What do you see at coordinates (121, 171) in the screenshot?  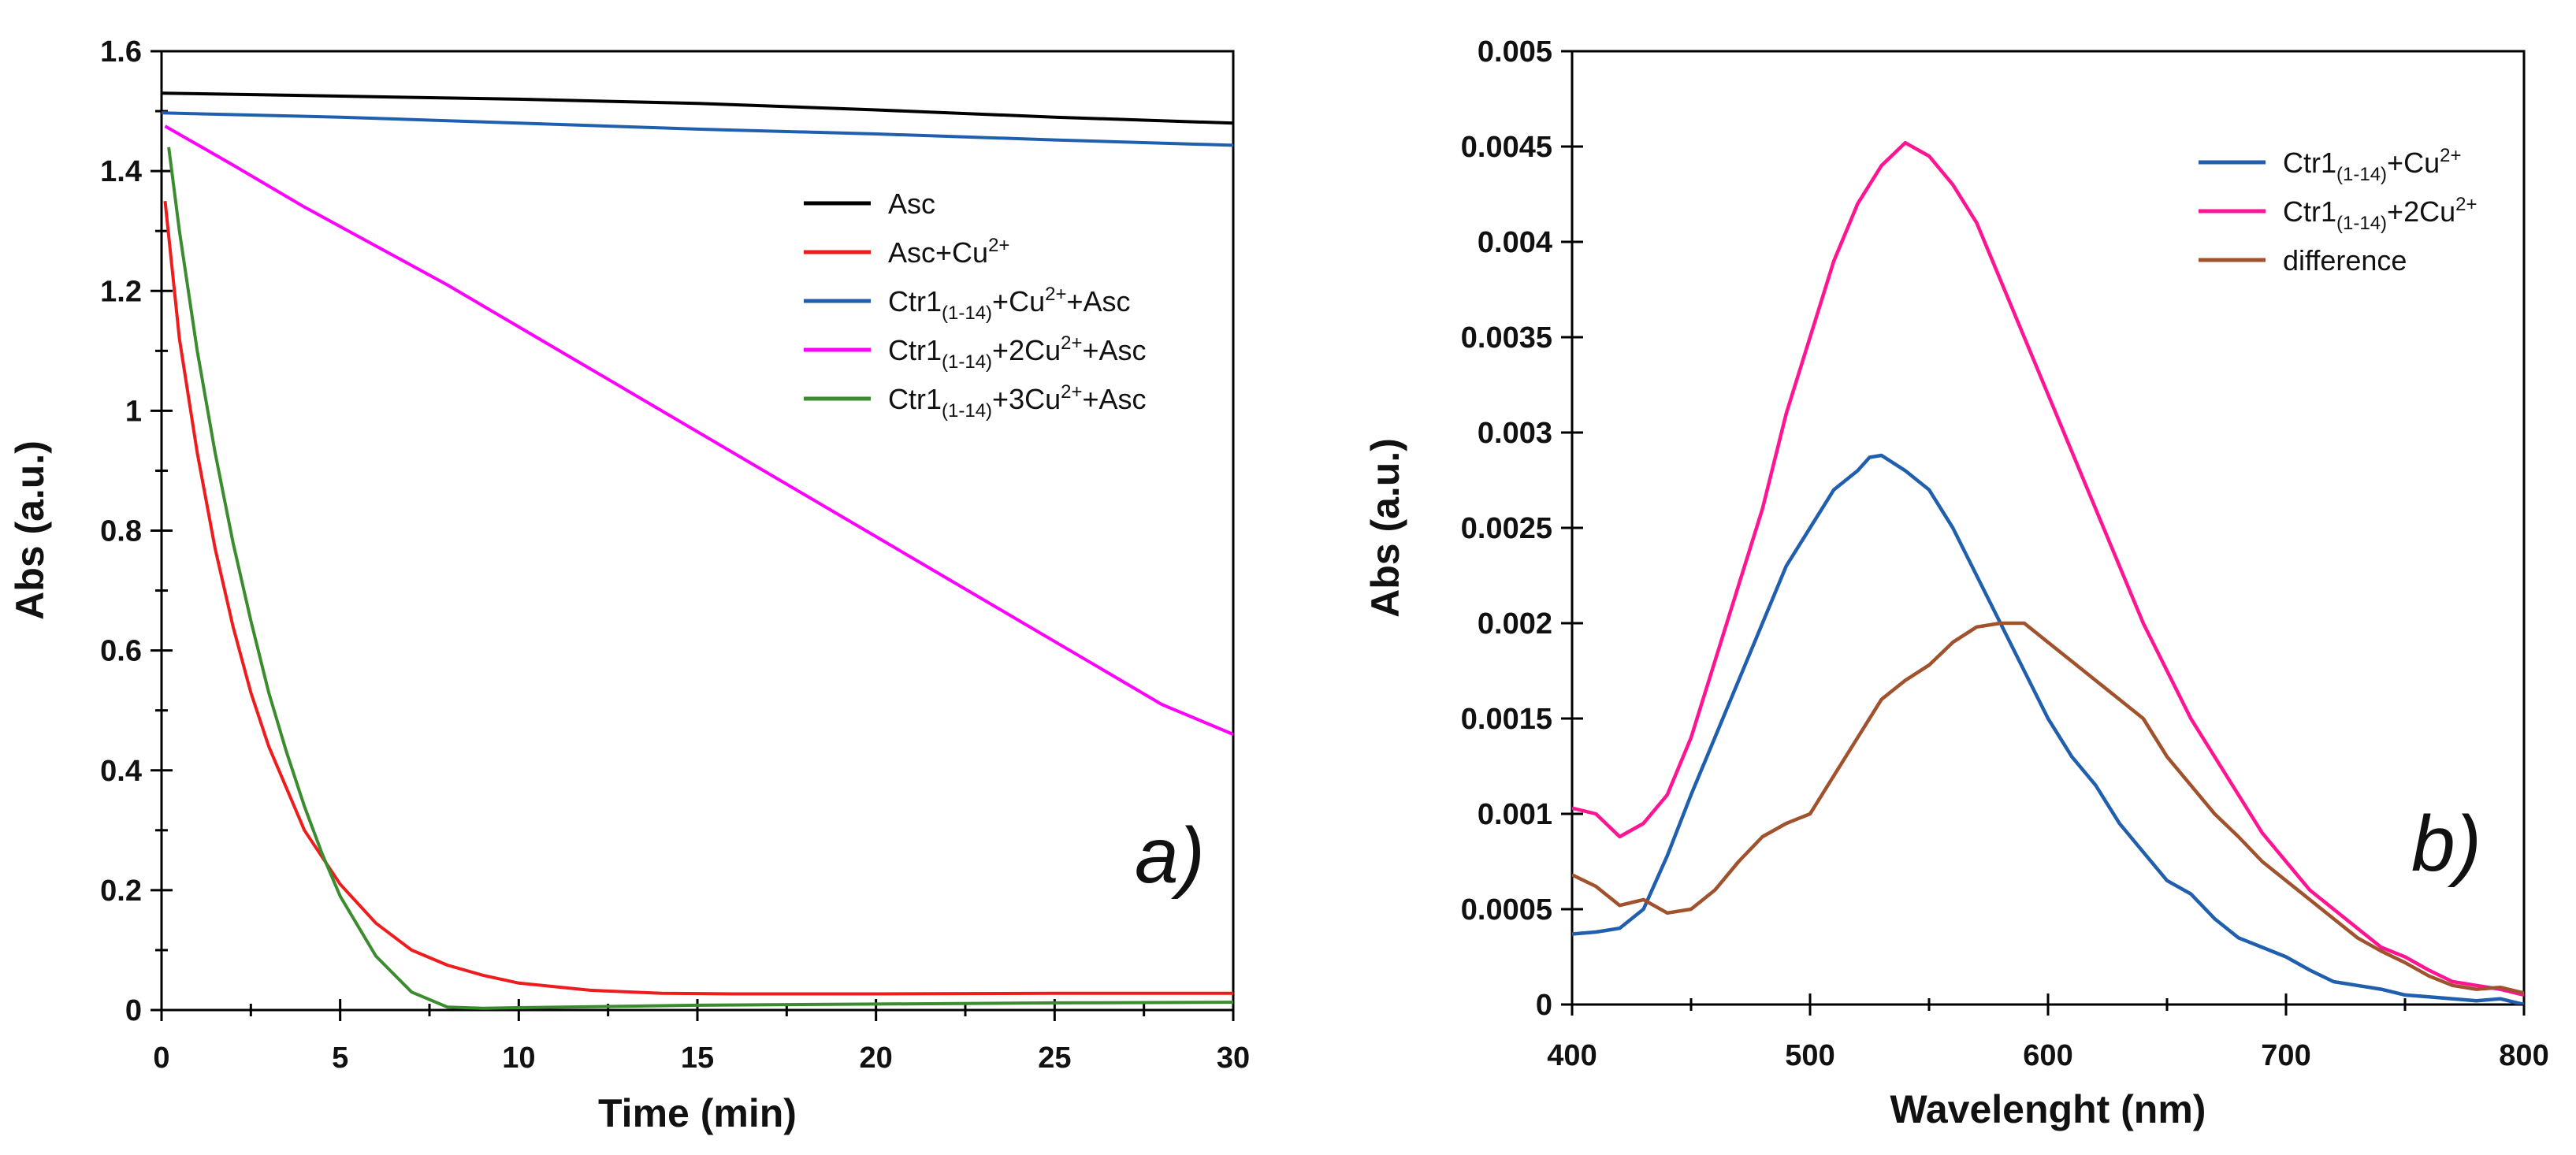 I see `y-tick-label: 1.4` at bounding box center [121, 171].